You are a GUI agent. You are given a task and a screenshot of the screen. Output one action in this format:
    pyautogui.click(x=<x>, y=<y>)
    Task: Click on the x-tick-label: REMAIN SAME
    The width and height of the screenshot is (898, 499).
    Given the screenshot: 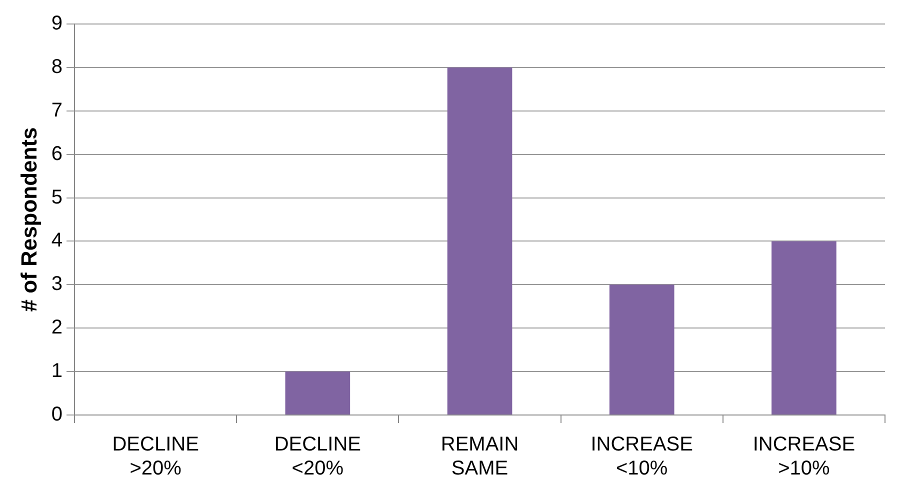 What is the action you would take?
    pyautogui.click(x=479, y=457)
    